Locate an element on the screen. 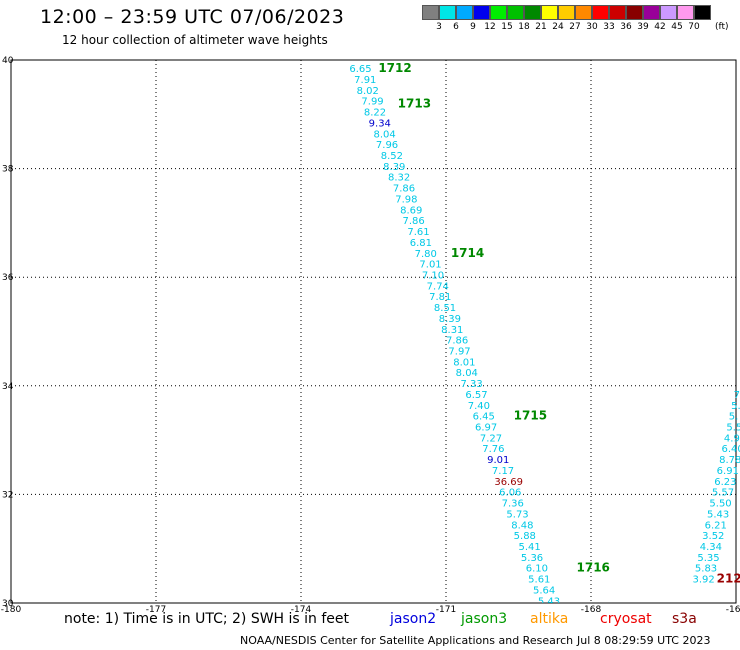 The image size is (740, 650). x-tick-label: -180 is located at coordinates (11, 610).